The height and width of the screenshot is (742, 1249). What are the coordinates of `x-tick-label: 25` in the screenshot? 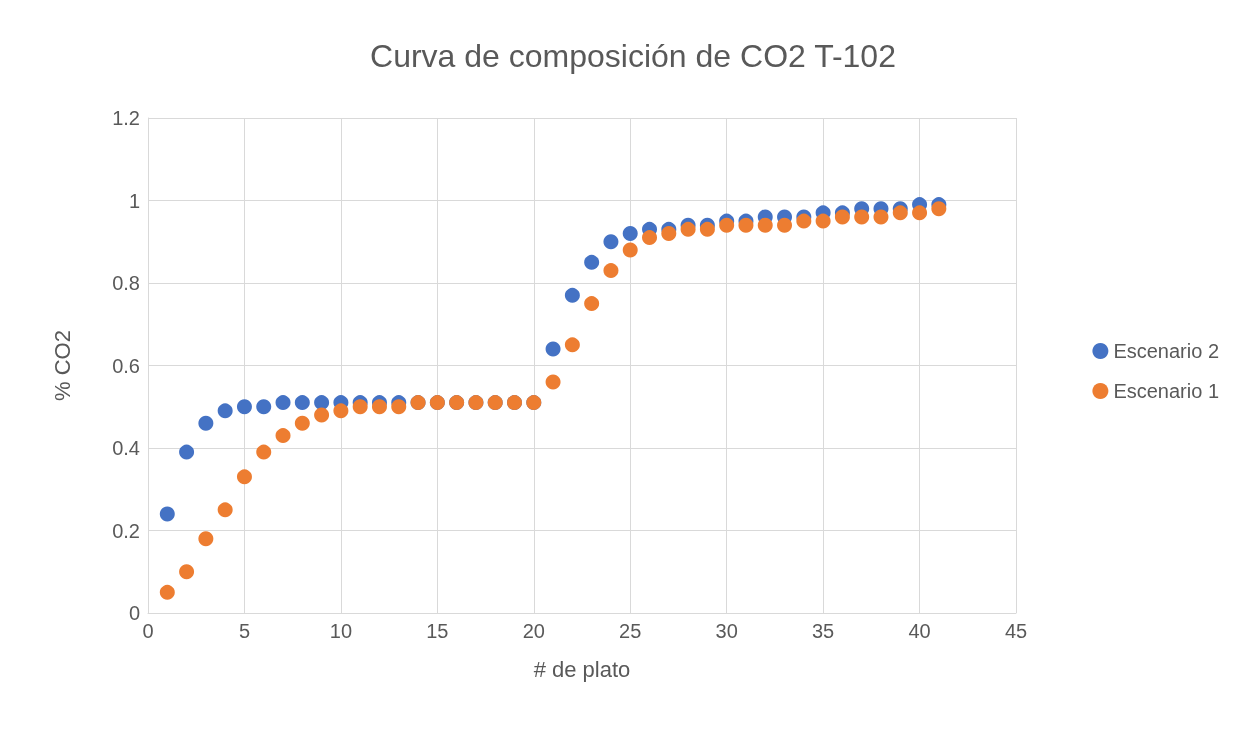 It's located at (630, 631).